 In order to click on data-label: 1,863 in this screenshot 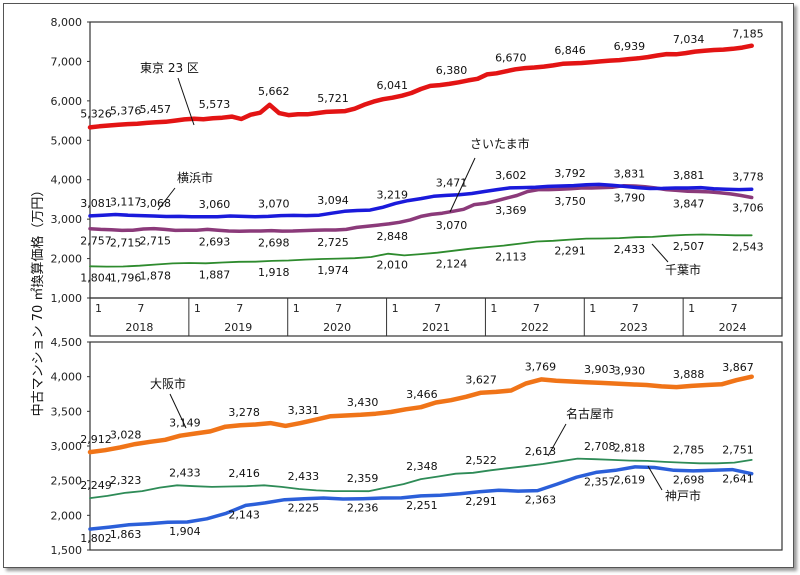, I will do `click(126, 534)`.